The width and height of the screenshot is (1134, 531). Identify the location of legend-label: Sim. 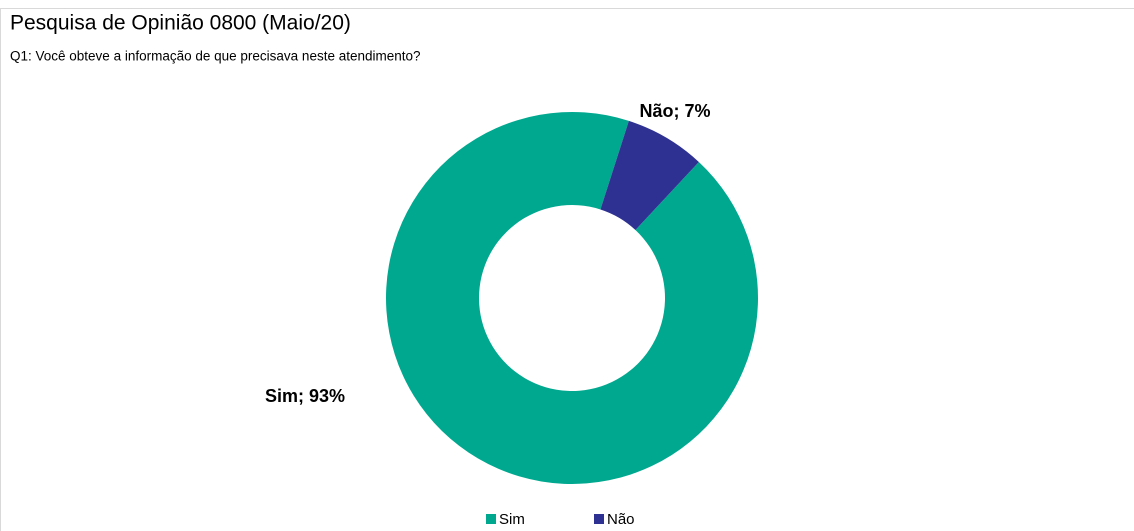
(512, 519).